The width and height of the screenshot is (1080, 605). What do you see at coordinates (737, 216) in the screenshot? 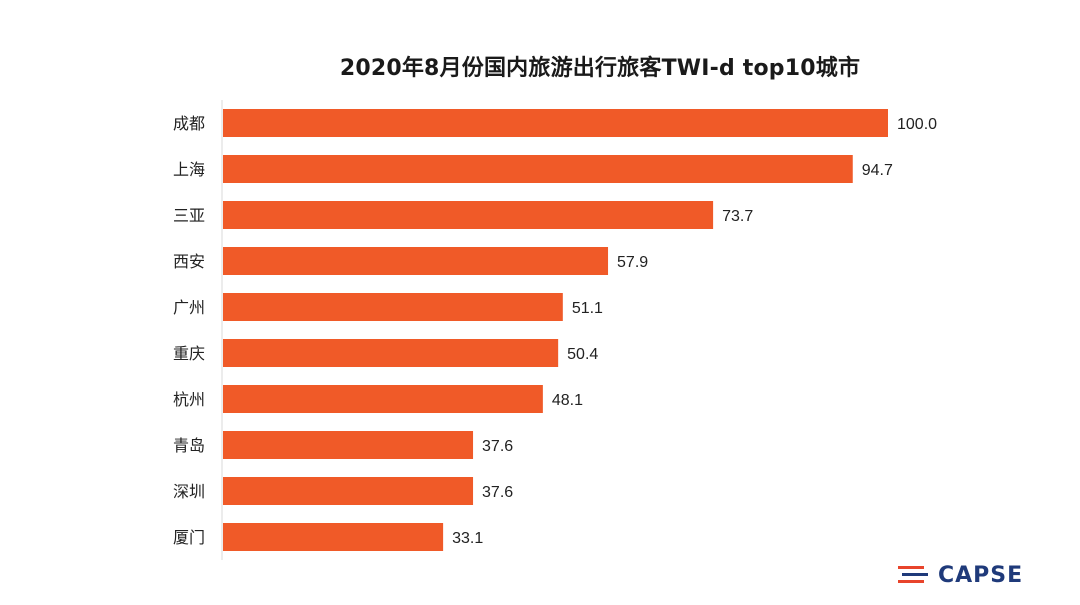
I see `data-label: 73.7` at bounding box center [737, 216].